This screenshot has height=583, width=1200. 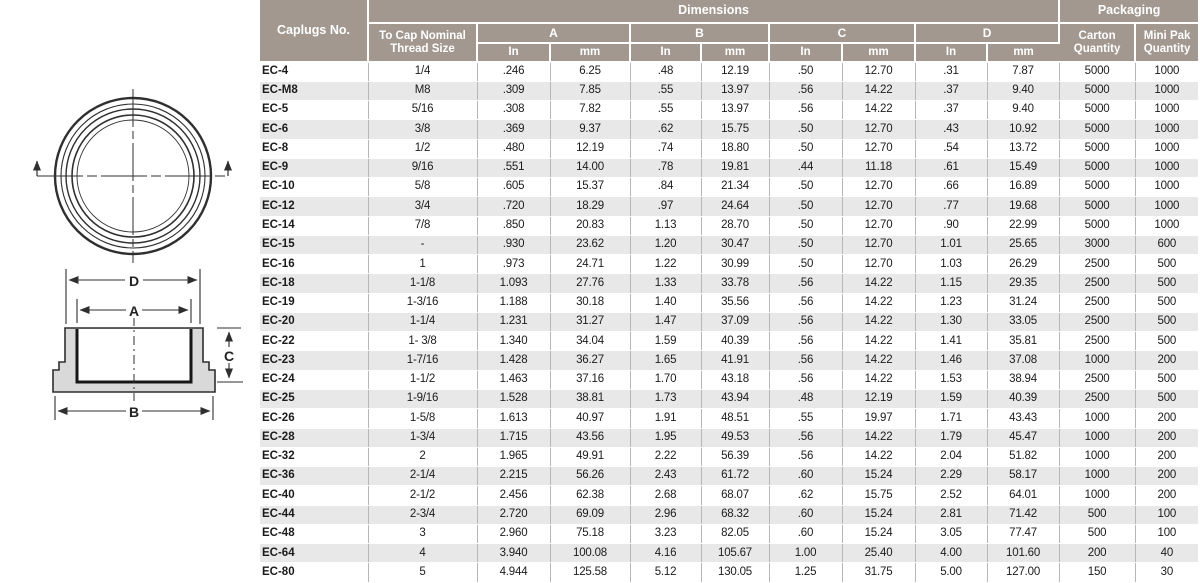 I want to click on value-cell: 1.59, so click(x=666, y=341).